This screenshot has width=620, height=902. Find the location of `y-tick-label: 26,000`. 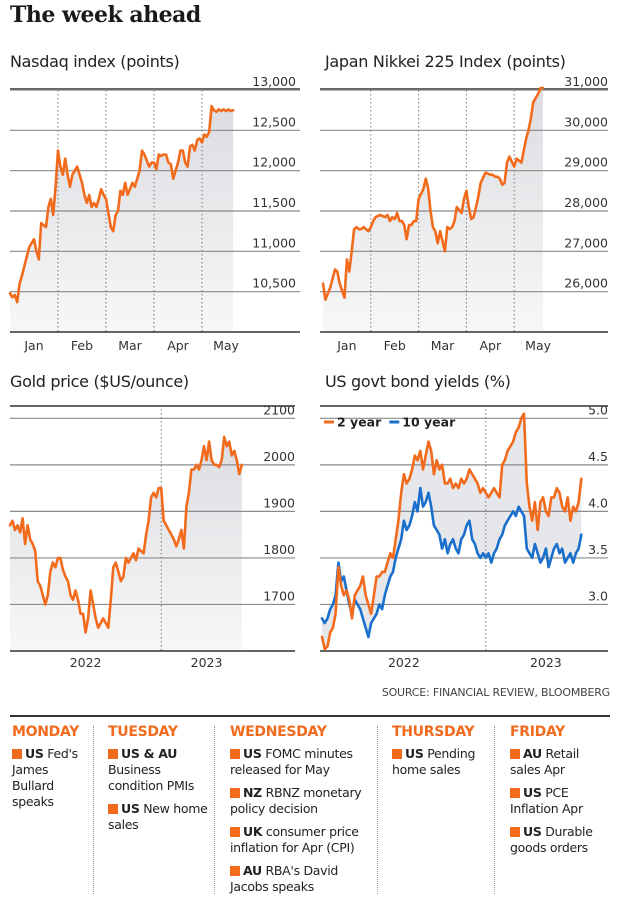

y-tick-label: 26,000 is located at coordinates (586, 283).